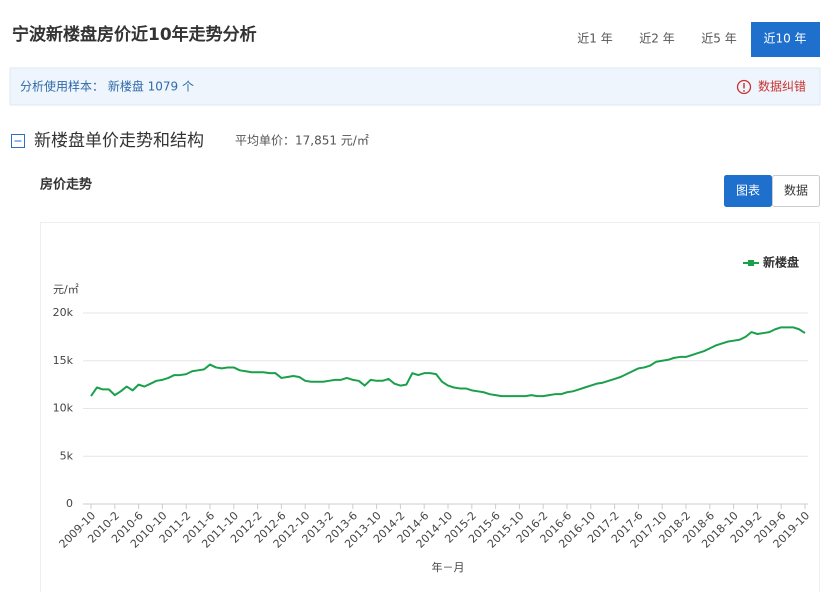  I want to click on y-tick-label: 5k, so click(67, 455).